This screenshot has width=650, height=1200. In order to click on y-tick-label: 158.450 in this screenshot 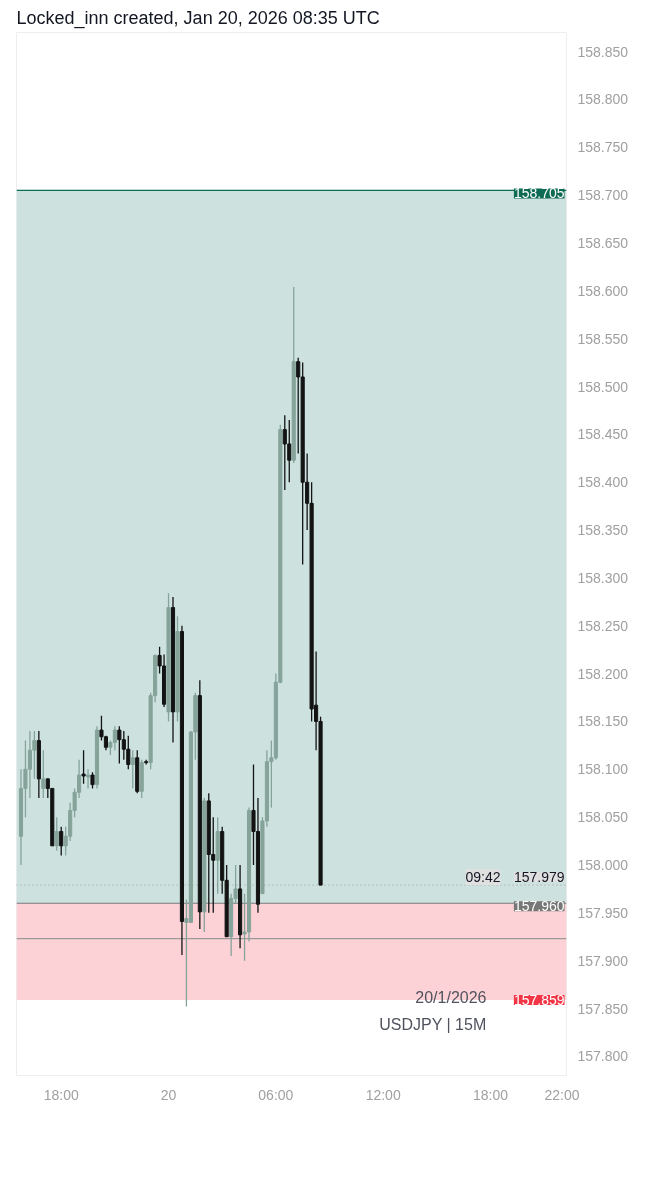, I will do `click(603, 434)`.